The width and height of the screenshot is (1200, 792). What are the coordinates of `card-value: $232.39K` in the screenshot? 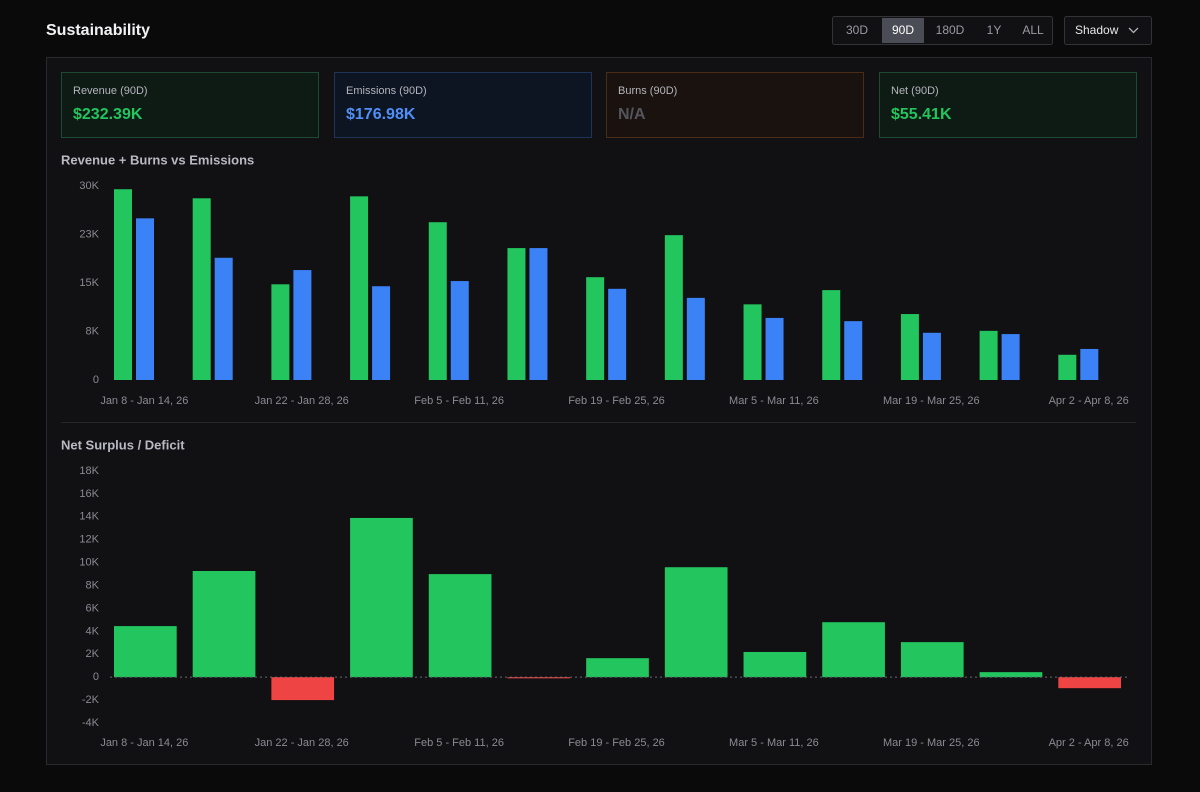 It's located at (108, 114).